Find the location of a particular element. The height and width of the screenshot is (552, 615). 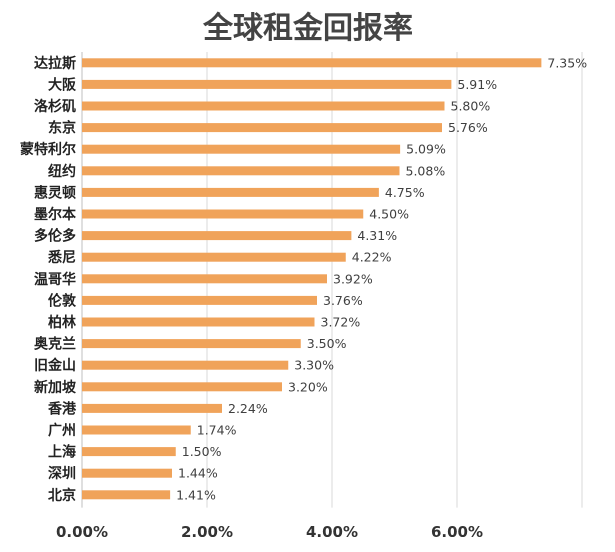

category-label: 温哥华 is located at coordinates (55, 279).